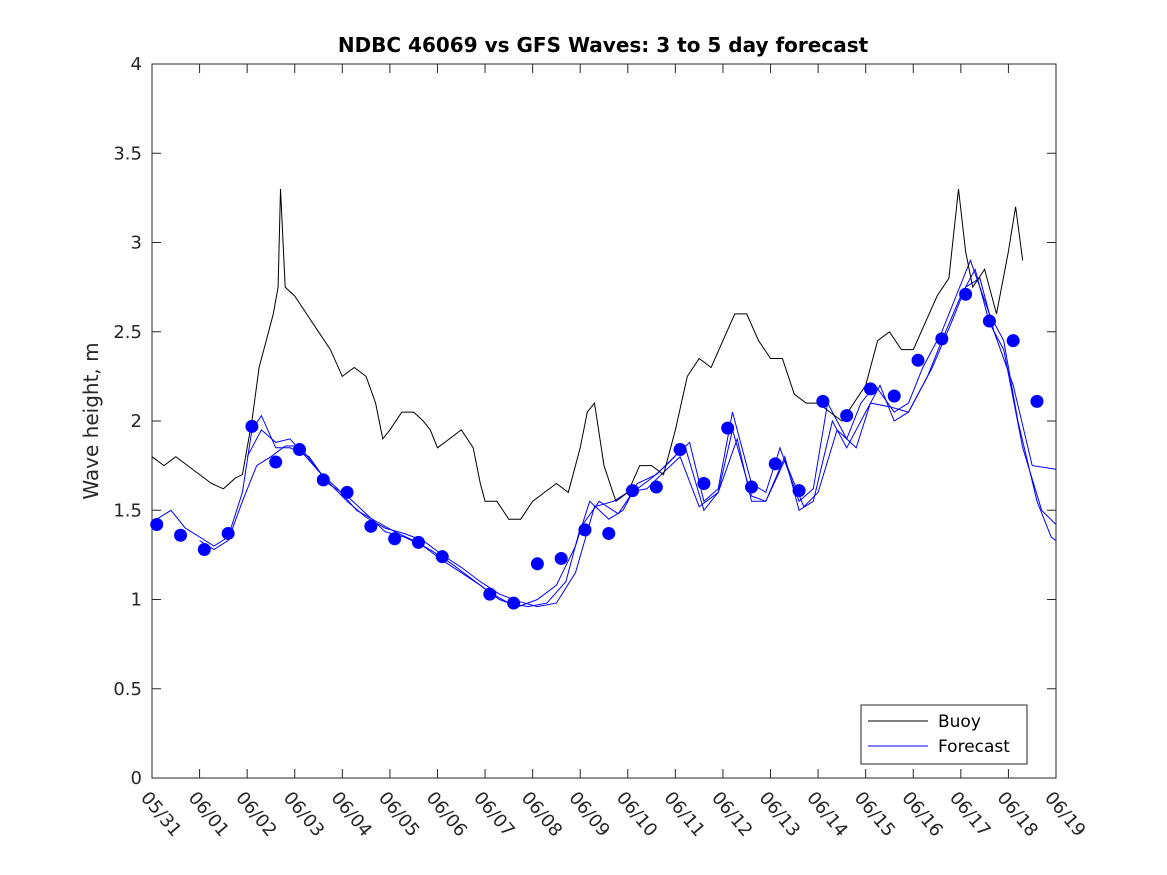  I want to click on x-tick-label: 06/15, so click(874, 814).